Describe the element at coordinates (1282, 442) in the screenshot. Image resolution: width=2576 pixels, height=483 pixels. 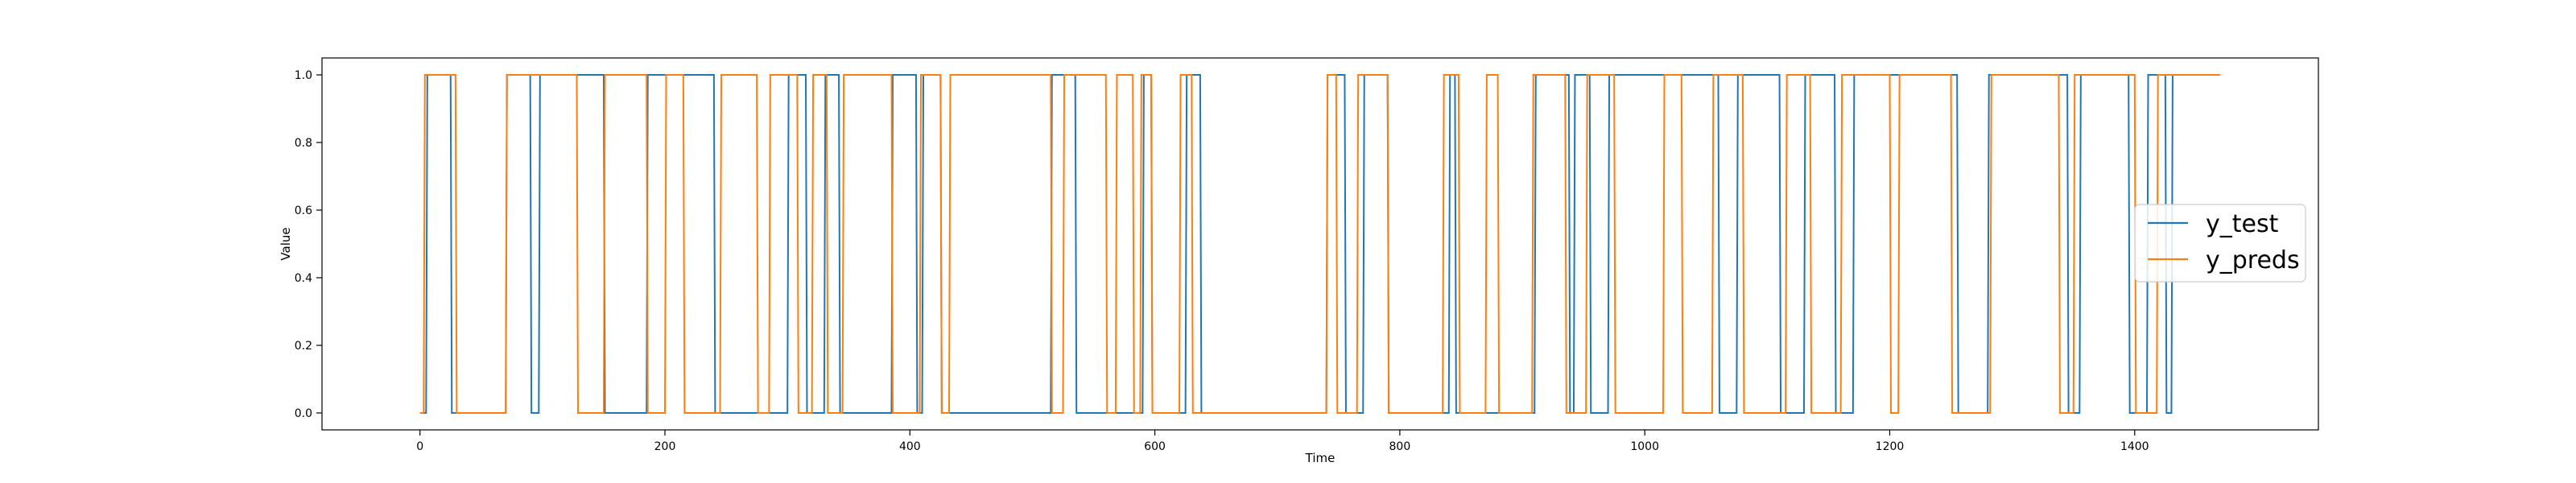
I see `x-axis: 0 200 400 600 800 1000 1200 1400` at that location.